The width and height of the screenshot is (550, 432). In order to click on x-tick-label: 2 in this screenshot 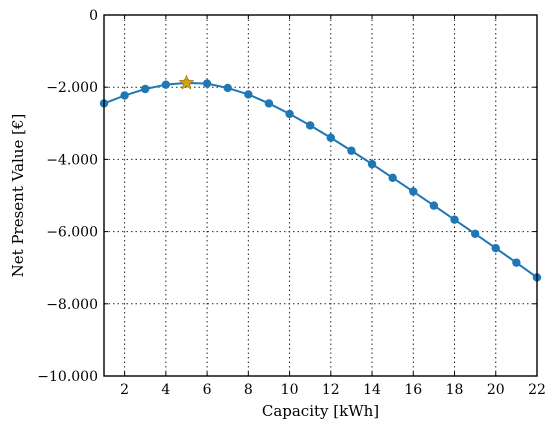, I will do `click(124, 390)`.